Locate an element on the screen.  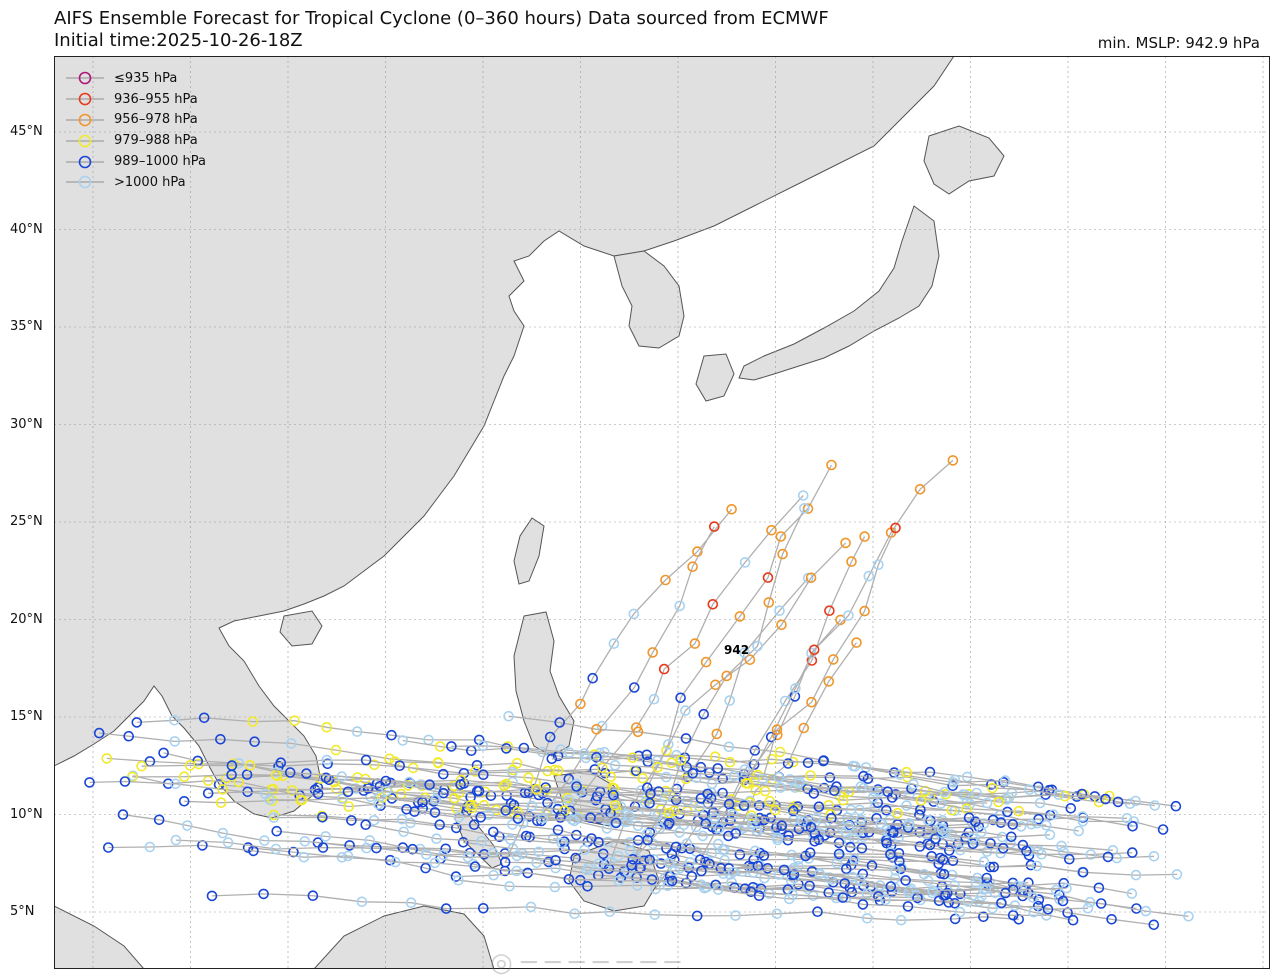
legend-entry: ≤935 hPa is located at coordinates (136, 78).